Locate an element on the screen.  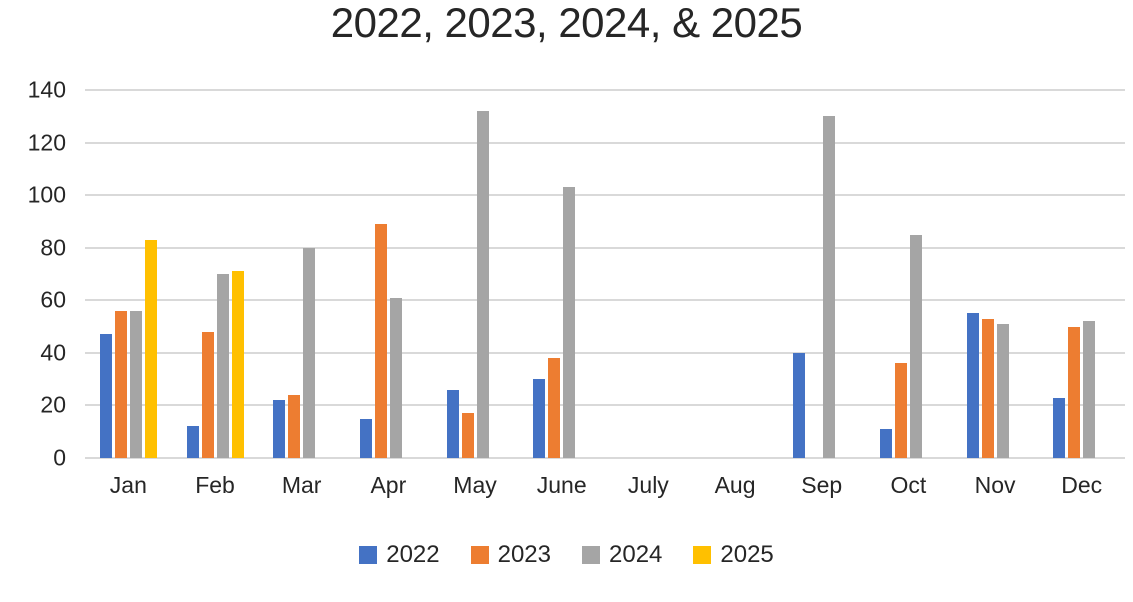
y-tick-label-80: 80 is located at coordinates (53, 247).